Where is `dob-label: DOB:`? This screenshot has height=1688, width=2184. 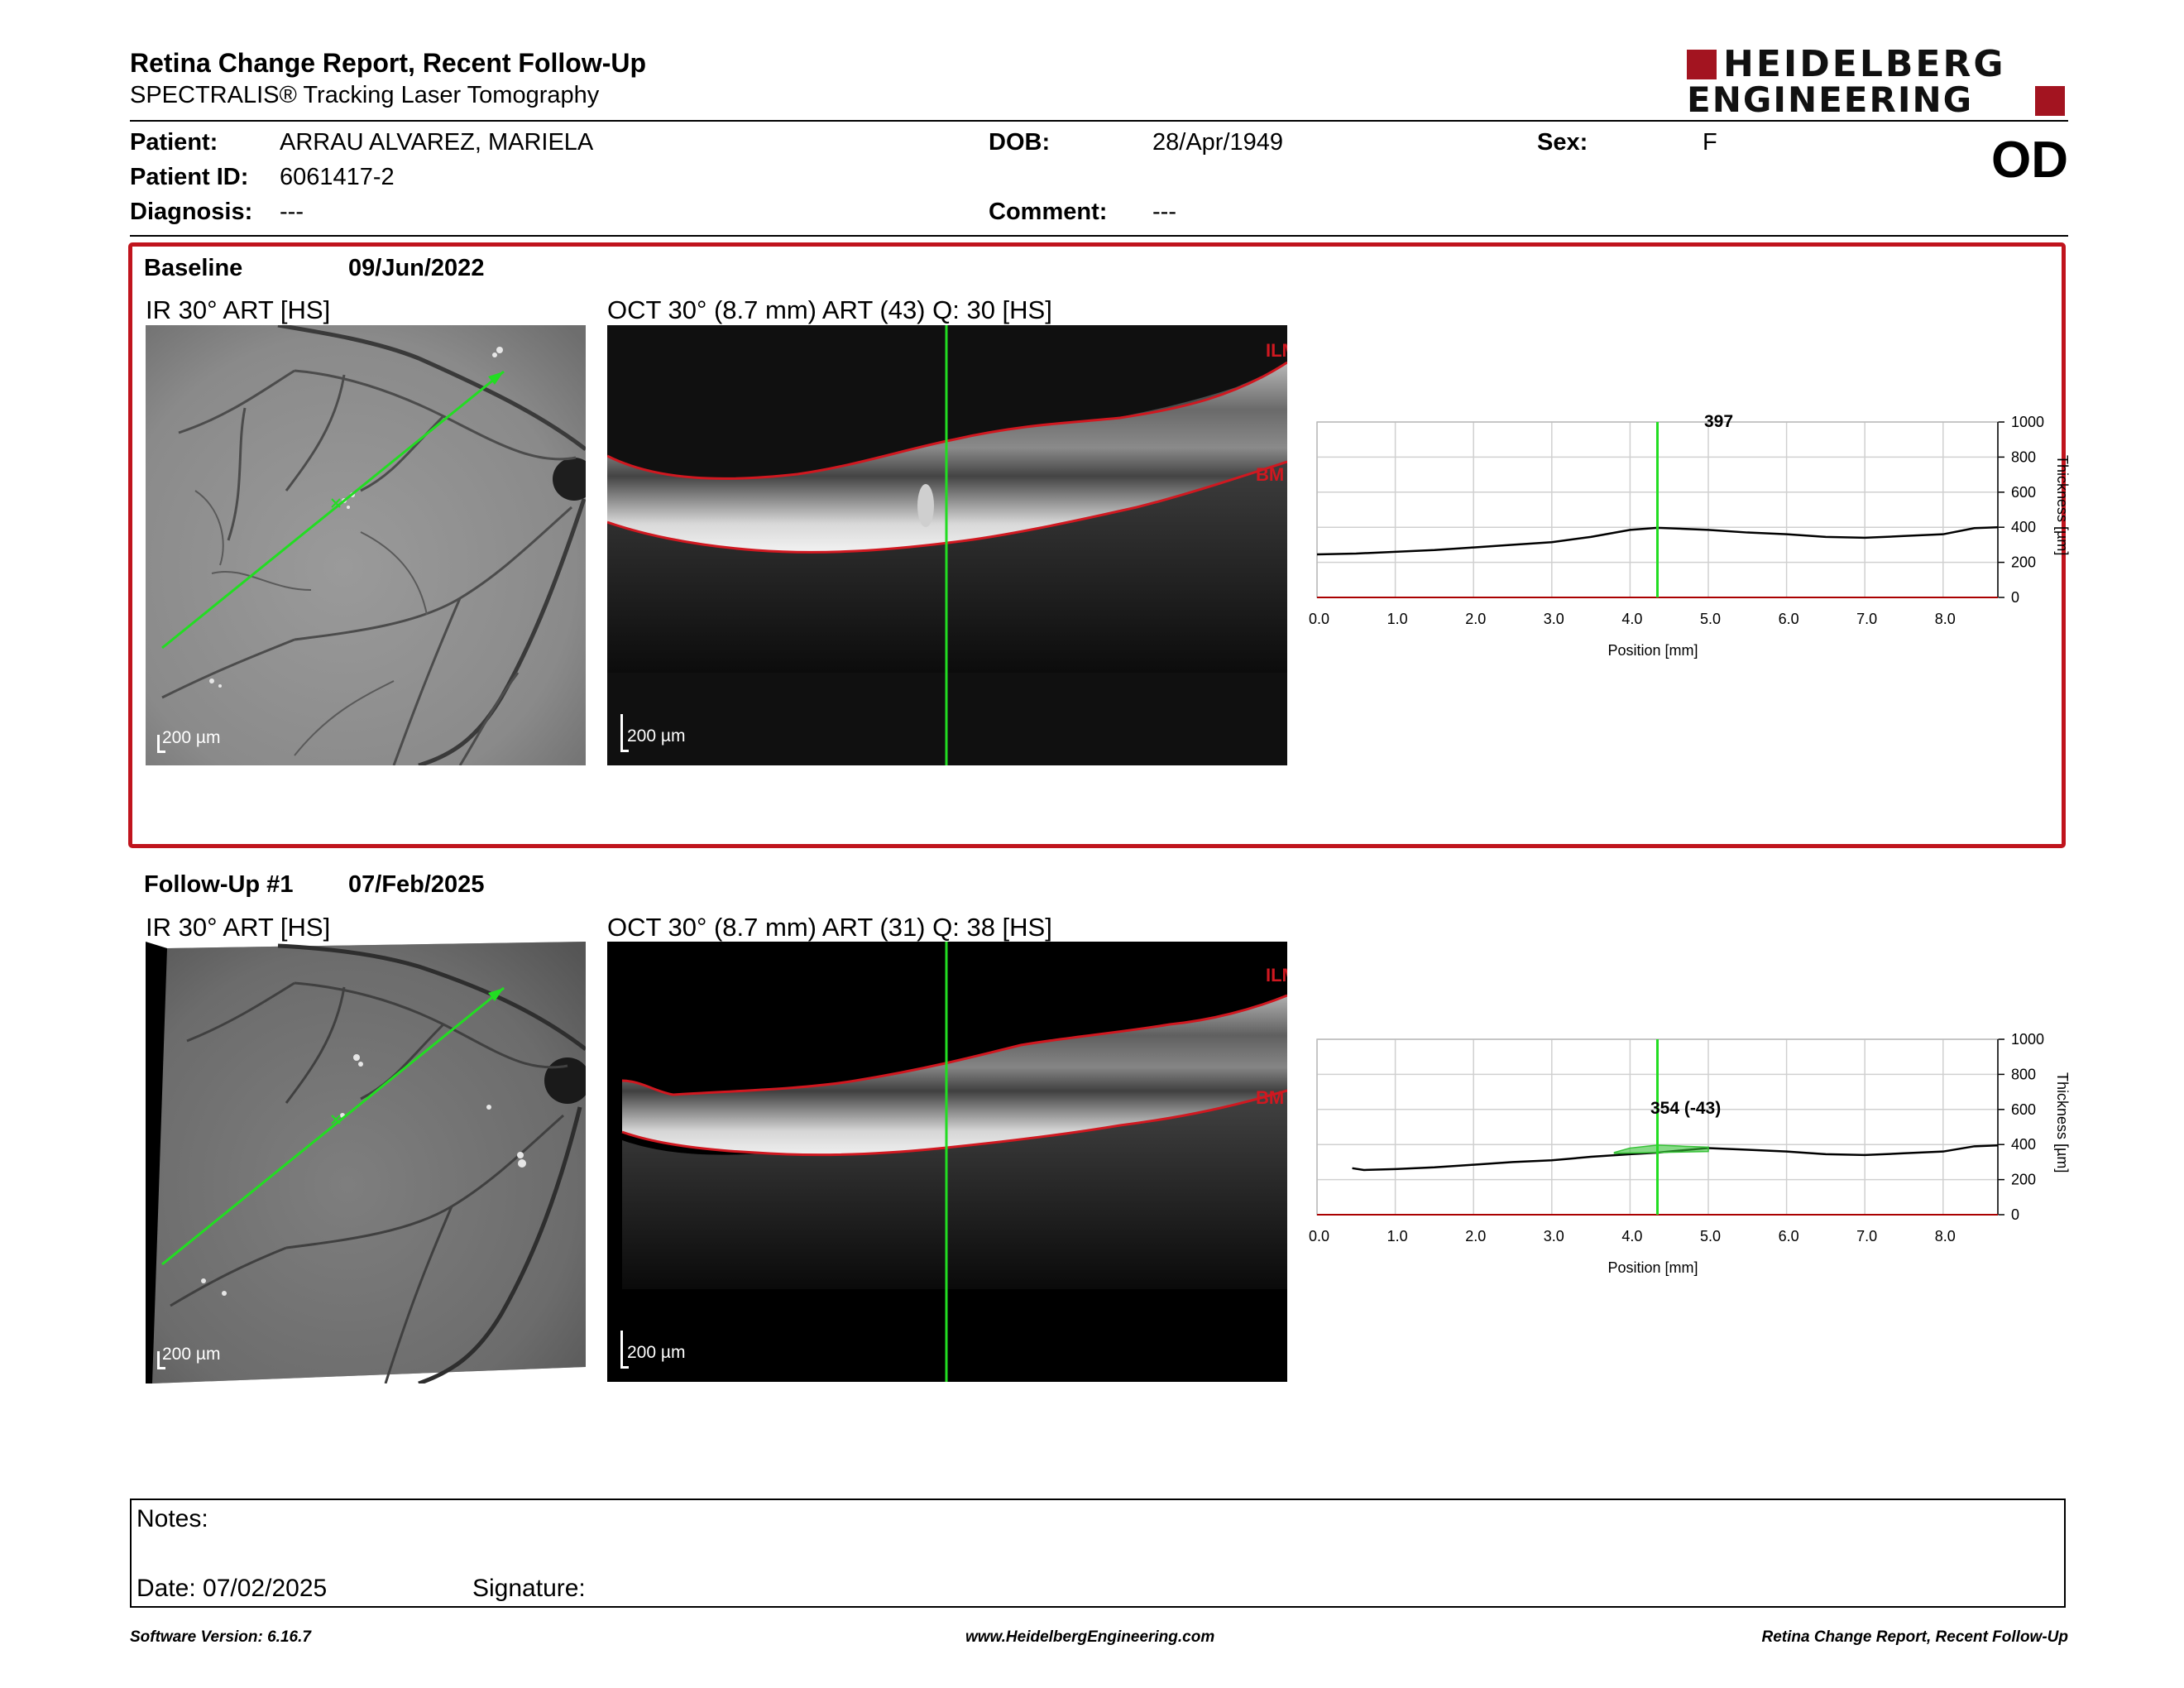 dob-label: DOB: is located at coordinates (1020, 142).